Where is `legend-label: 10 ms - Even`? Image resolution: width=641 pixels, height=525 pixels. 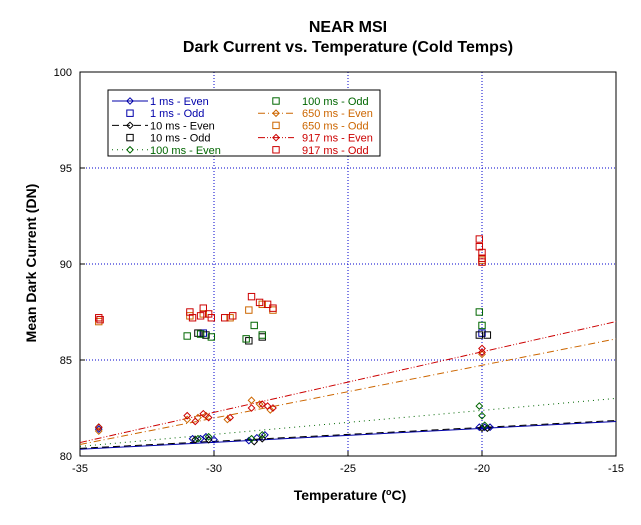 legend-label: 10 ms - Even is located at coordinates (182, 126).